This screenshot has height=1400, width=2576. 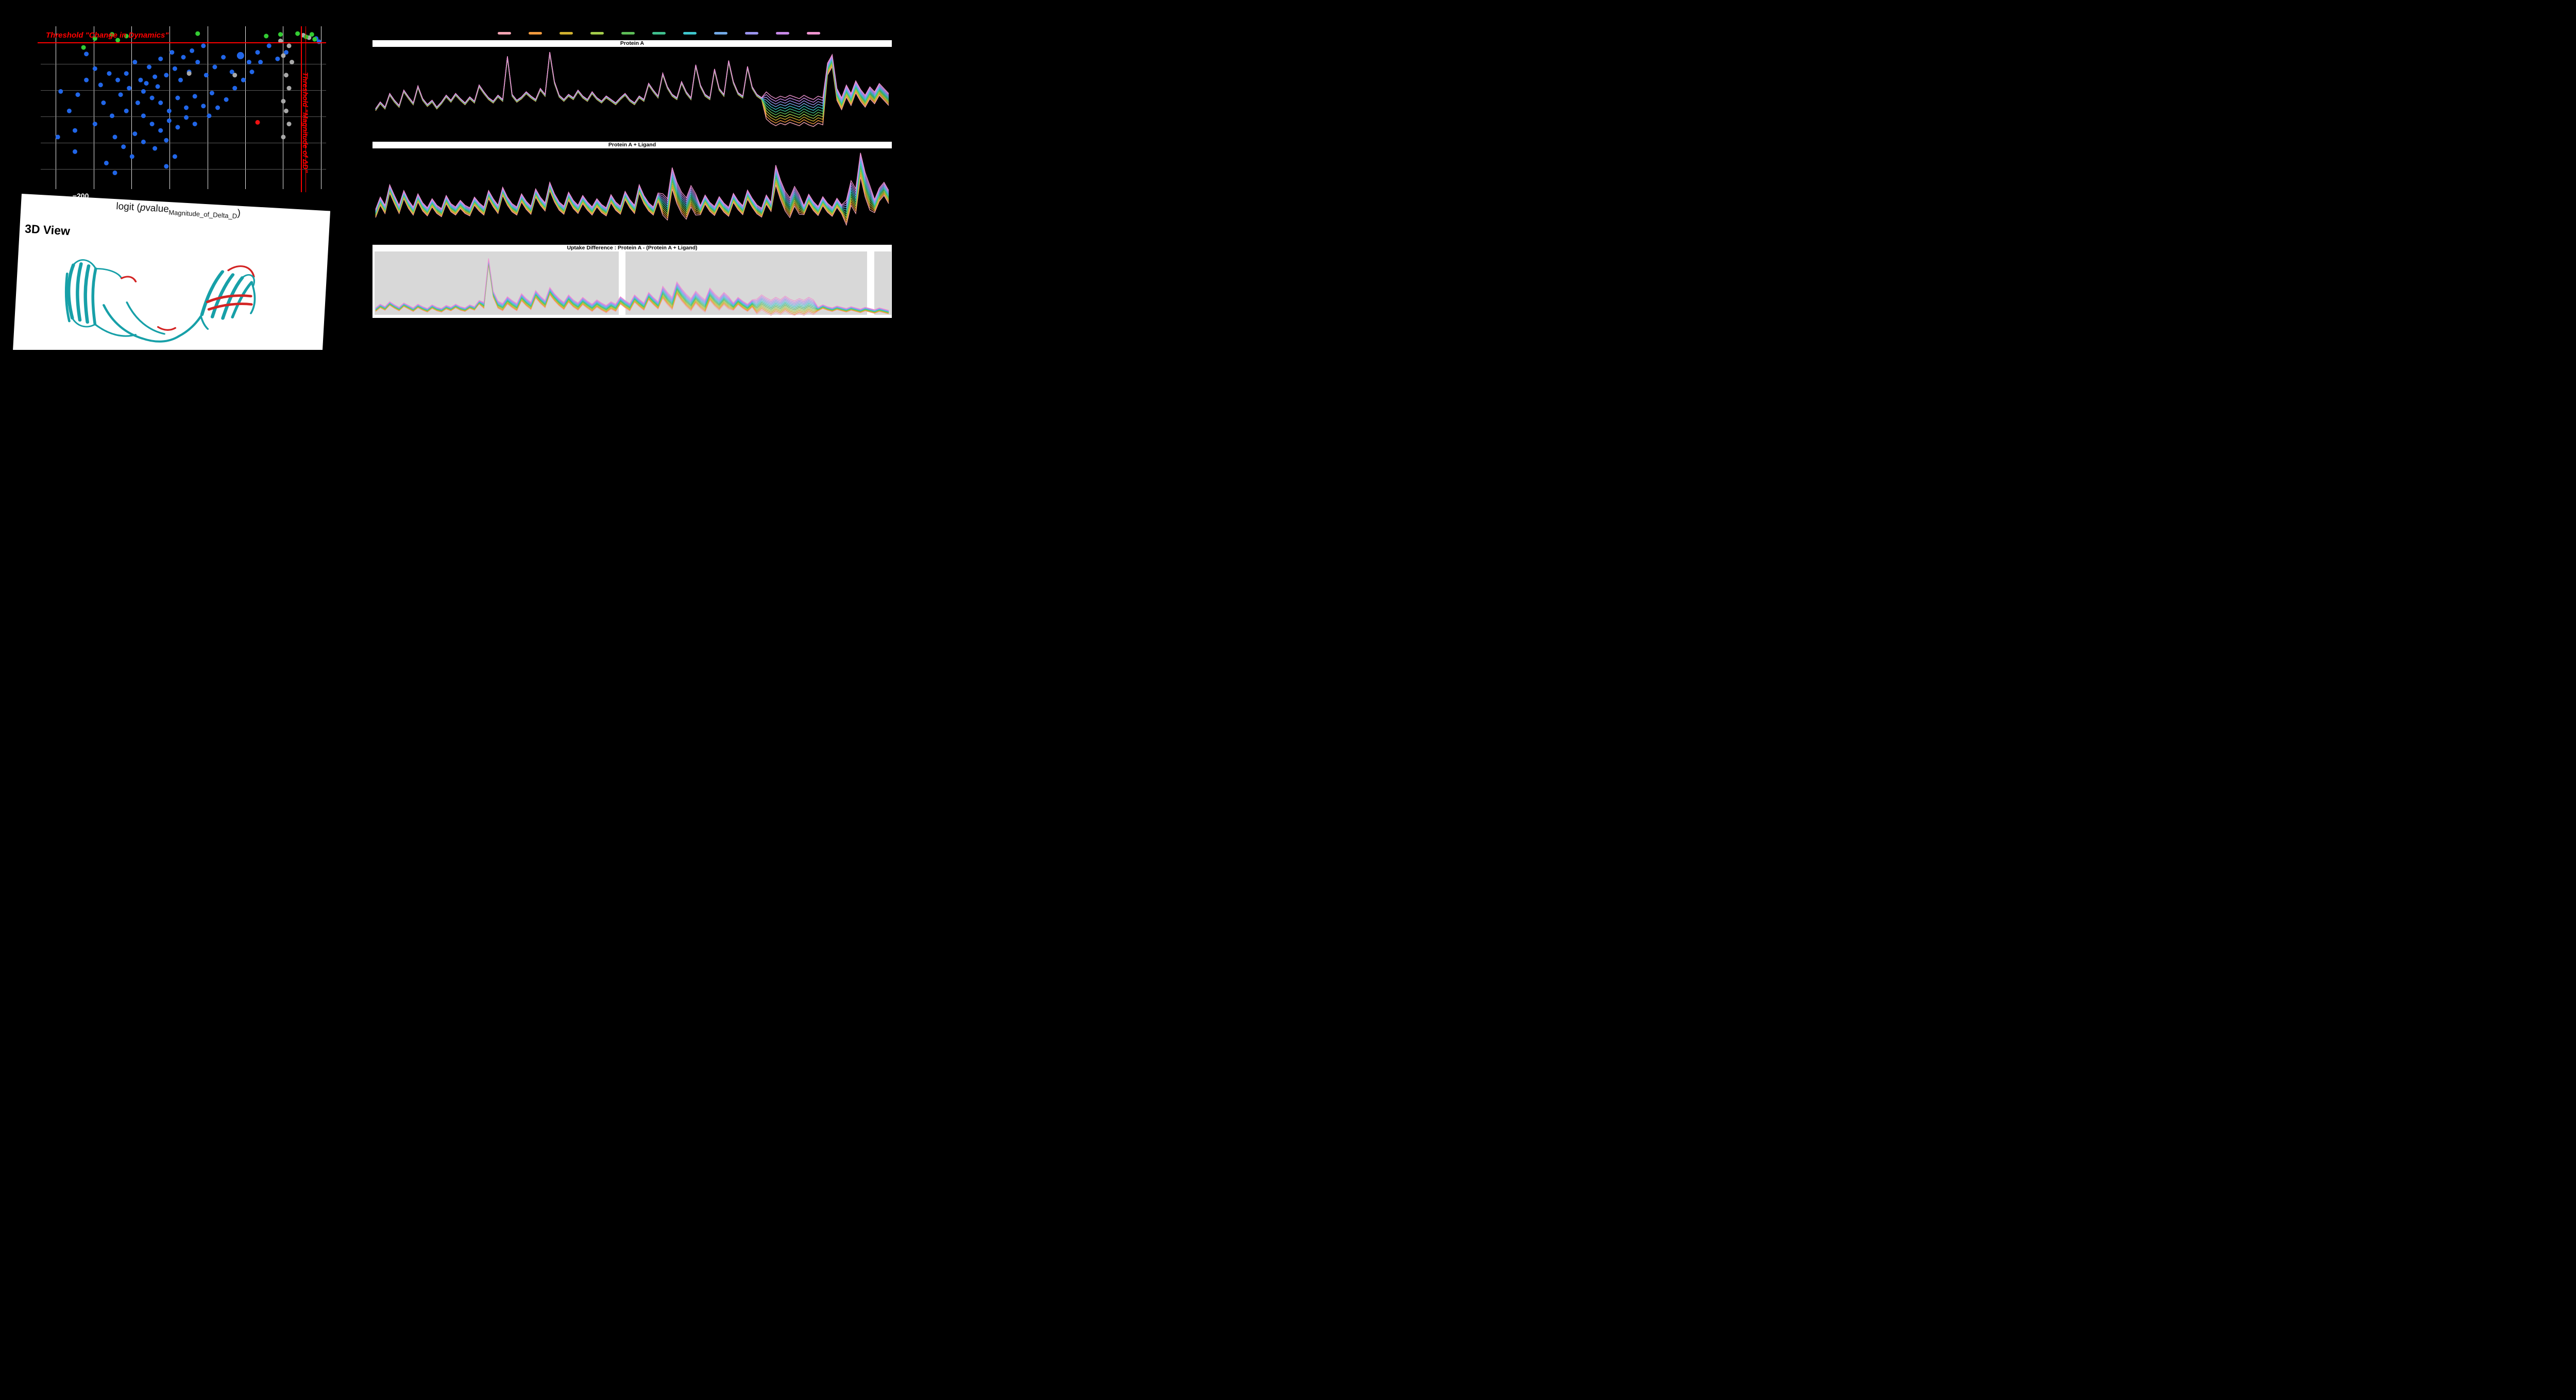 I want to click on uptake-lines-layer, so click(x=632, y=284).